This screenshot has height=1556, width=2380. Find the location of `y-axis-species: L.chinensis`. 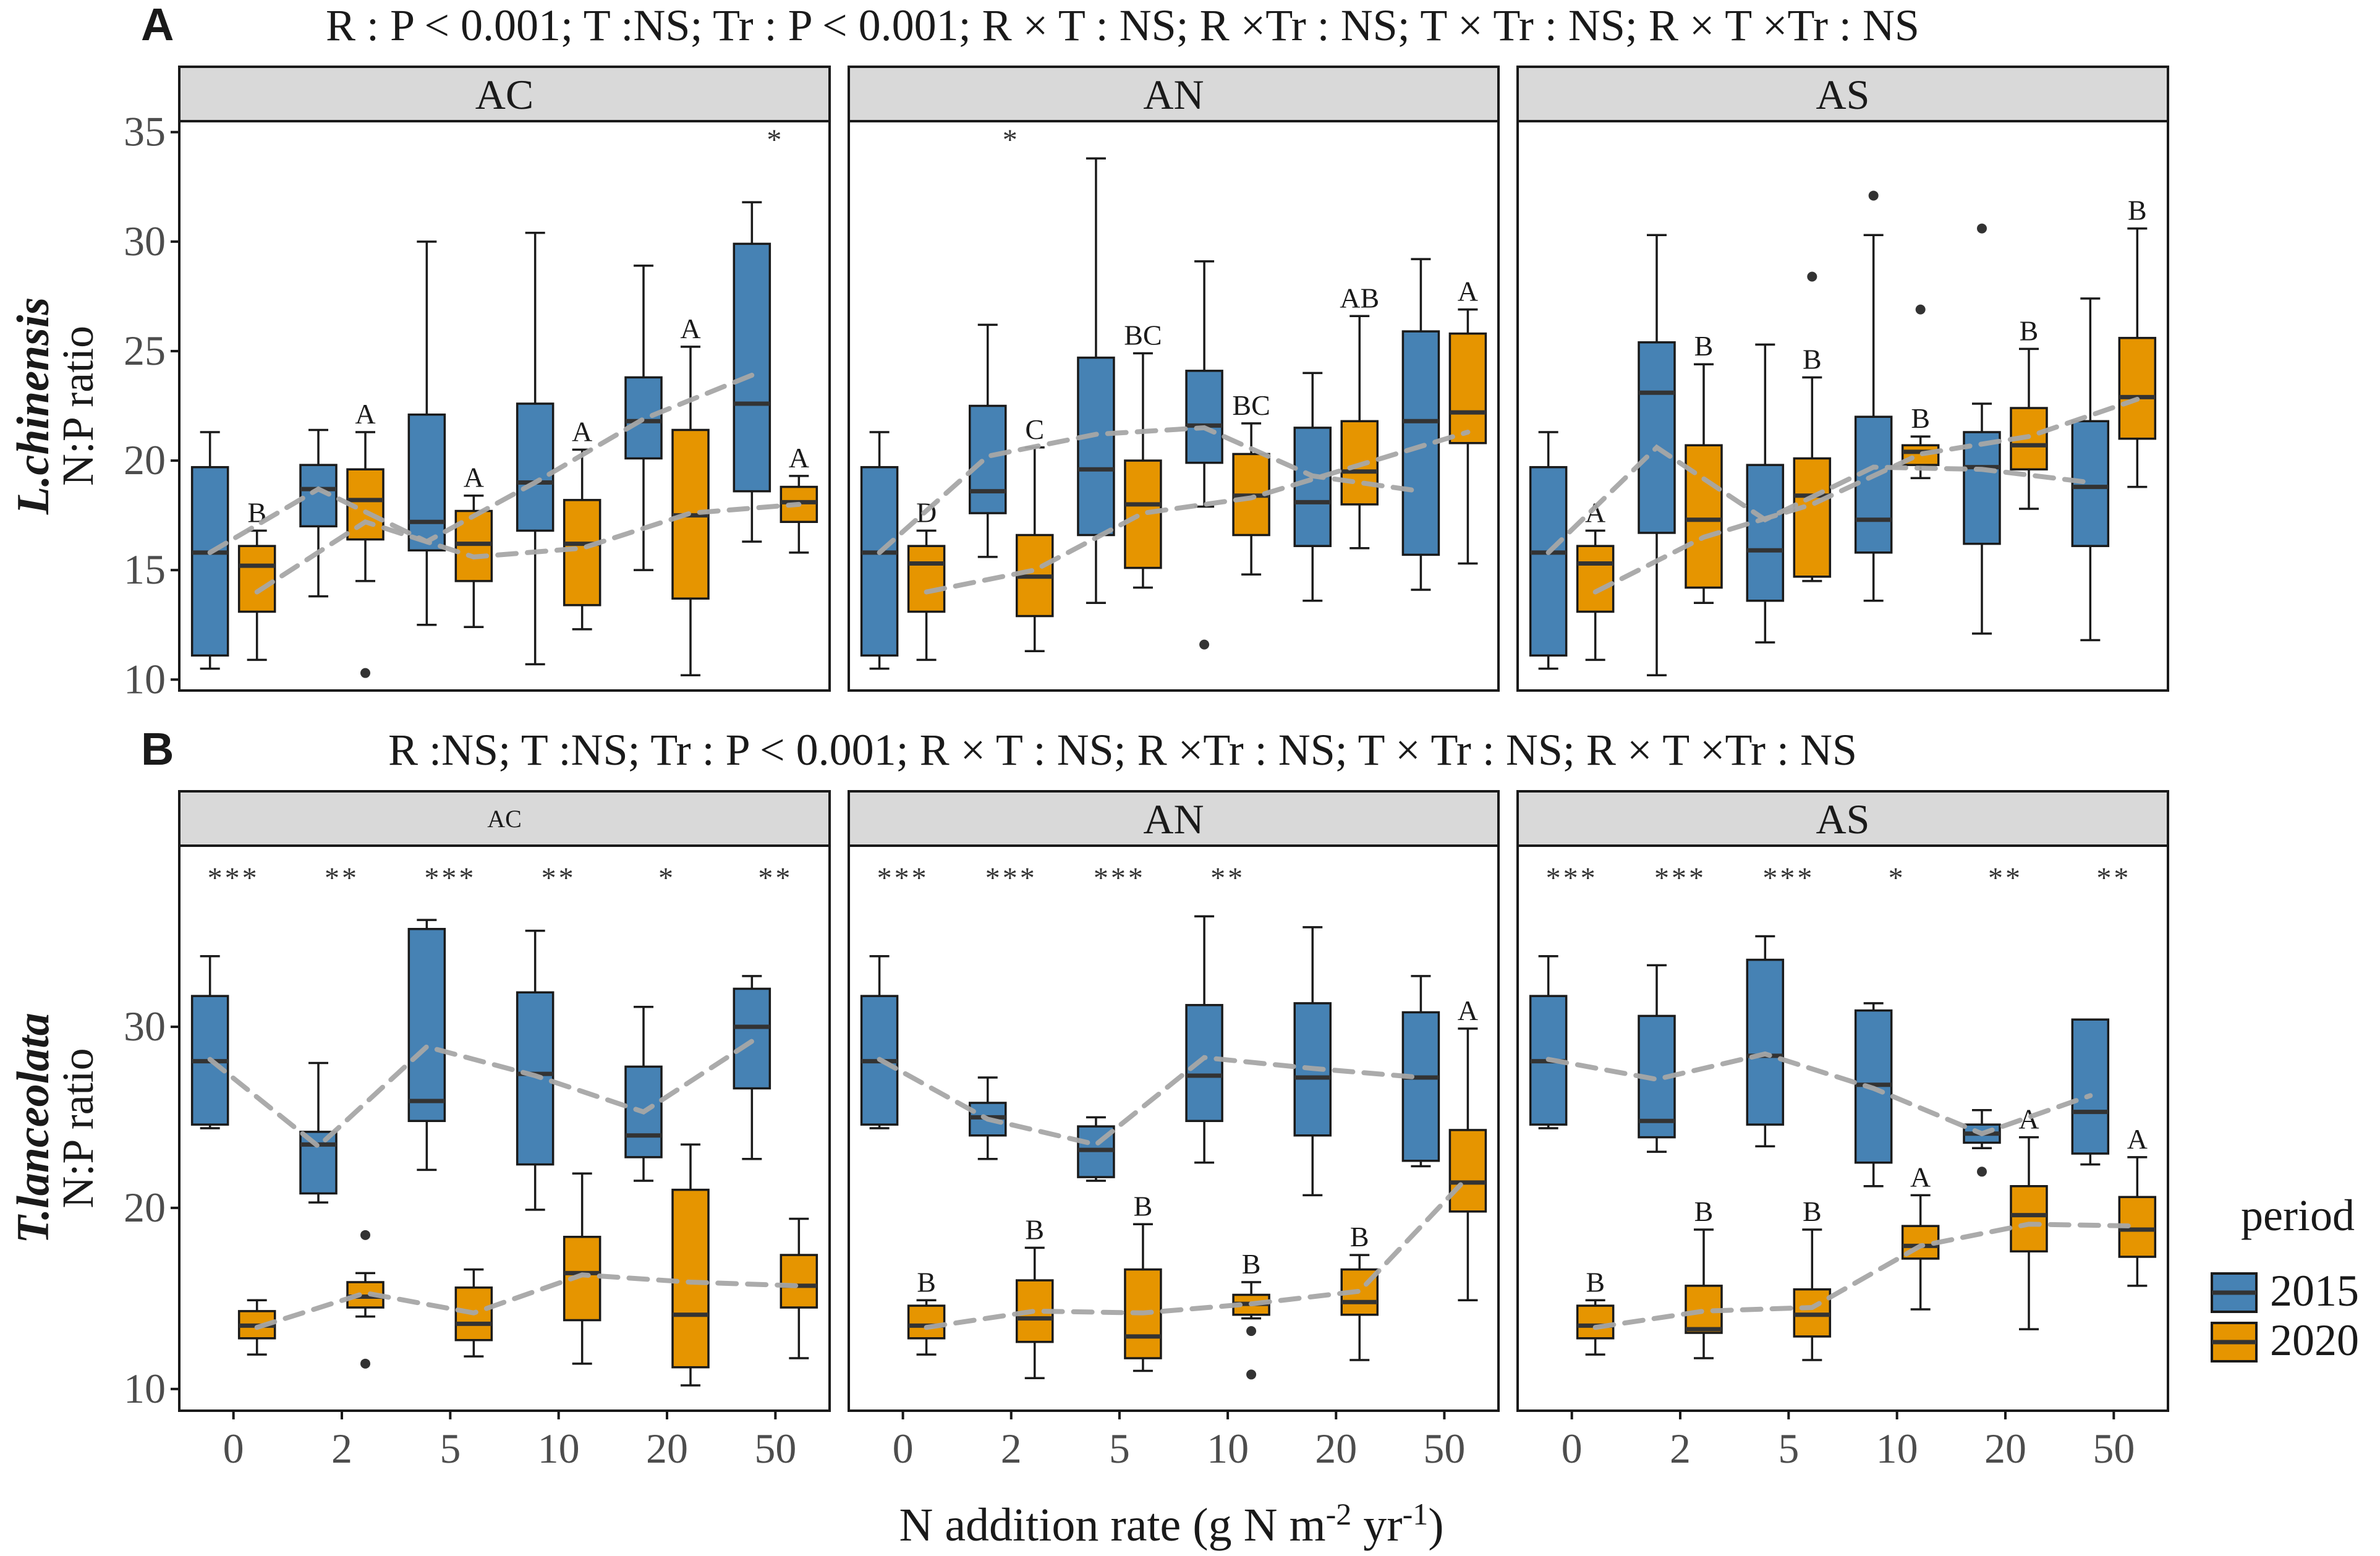

y-axis-species: L.chinensis is located at coordinates (33, 406).